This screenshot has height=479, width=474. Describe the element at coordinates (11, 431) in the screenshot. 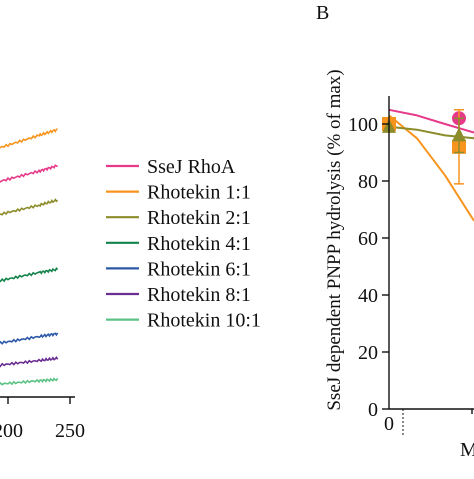

I see `panel-a-x-tick-label: 200` at that location.